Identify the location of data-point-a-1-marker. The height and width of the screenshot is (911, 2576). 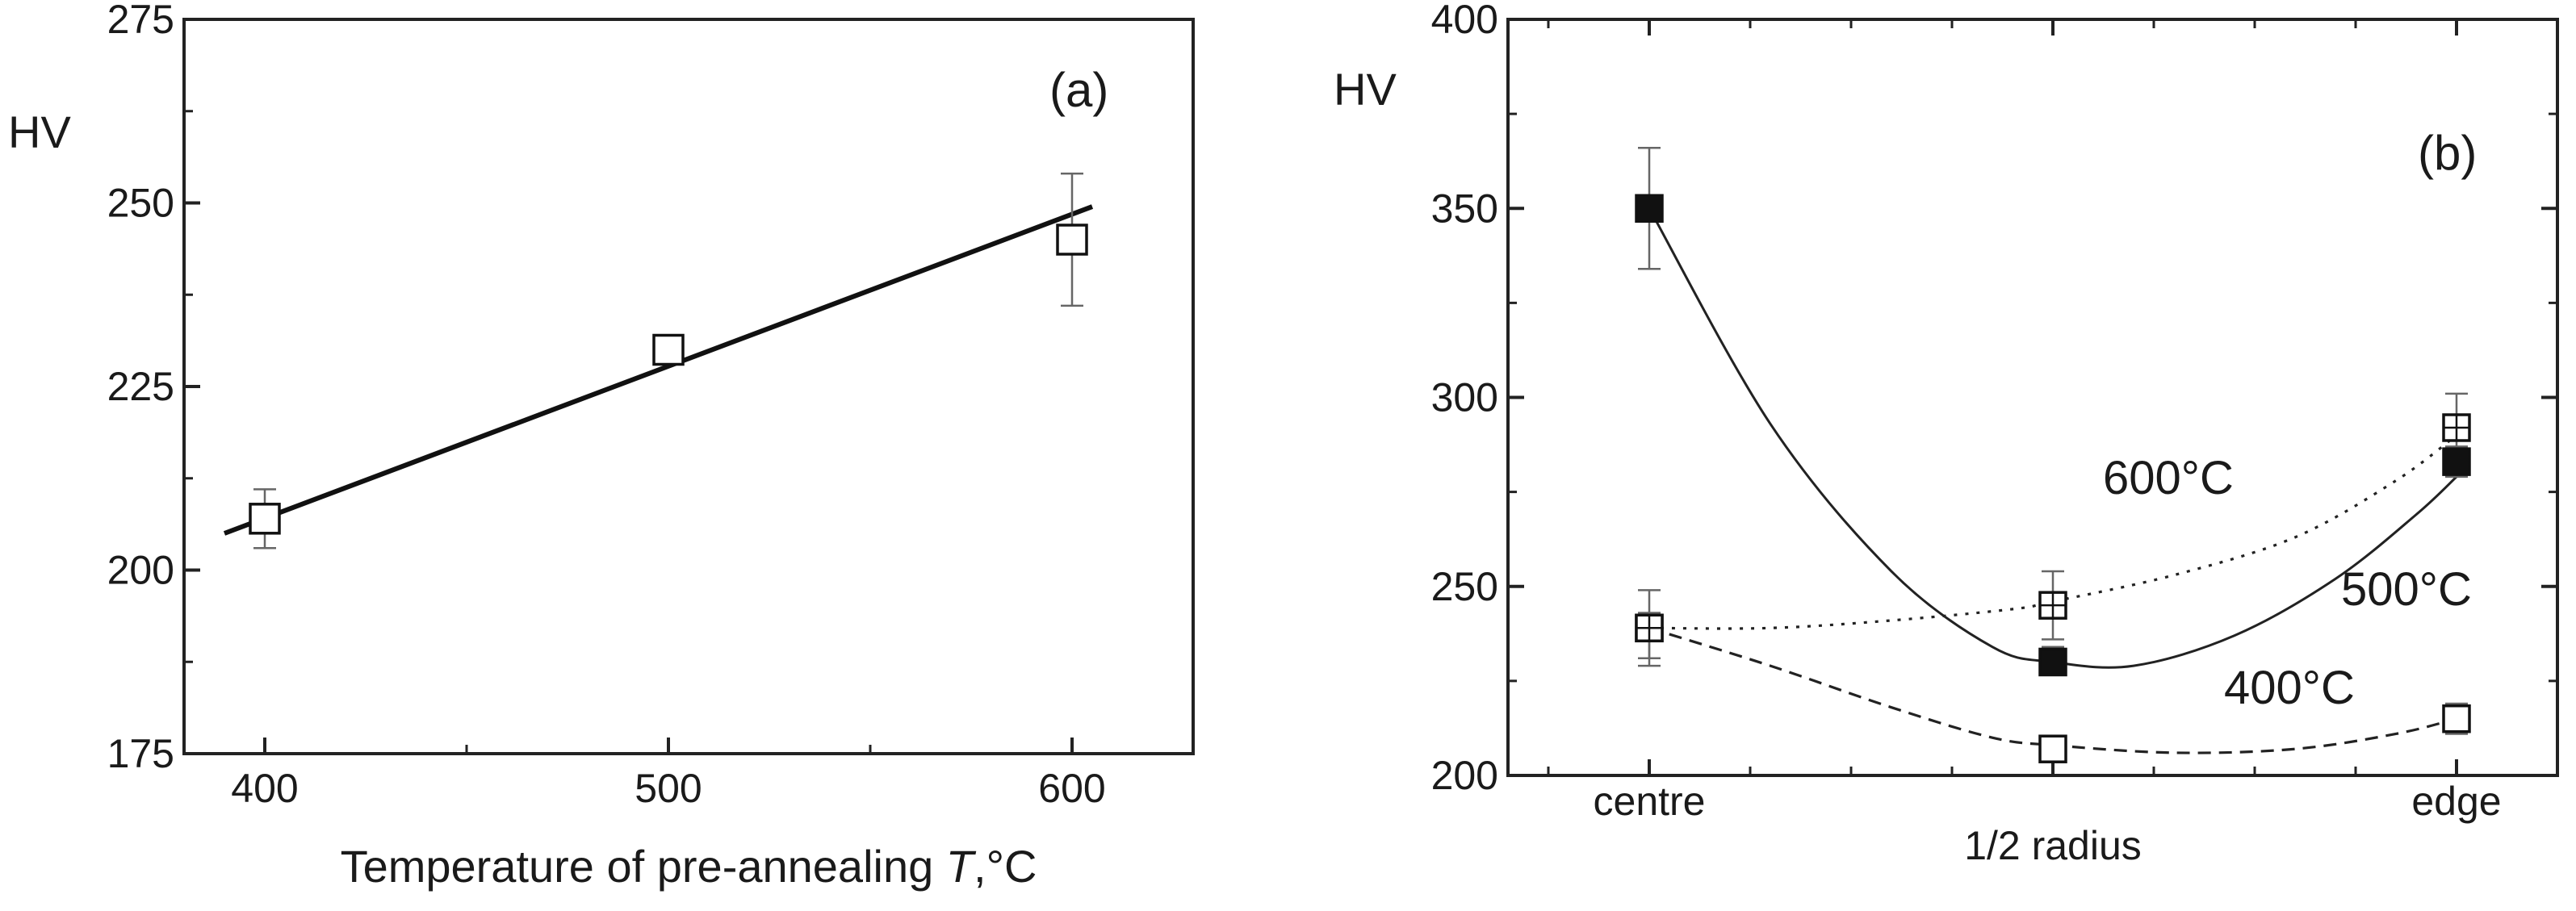
(668, 350).